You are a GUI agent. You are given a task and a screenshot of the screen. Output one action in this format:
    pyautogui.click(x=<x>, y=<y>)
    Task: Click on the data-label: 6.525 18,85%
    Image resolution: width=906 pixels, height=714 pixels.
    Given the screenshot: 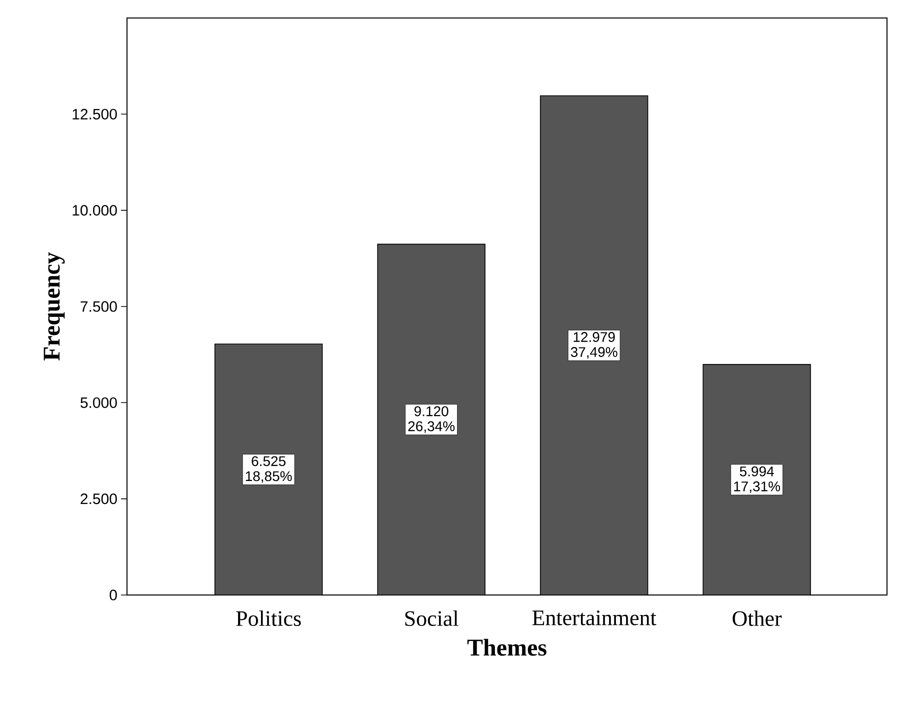 What is the action you would take?
    pyautogui.click(x=269, y=469)
    